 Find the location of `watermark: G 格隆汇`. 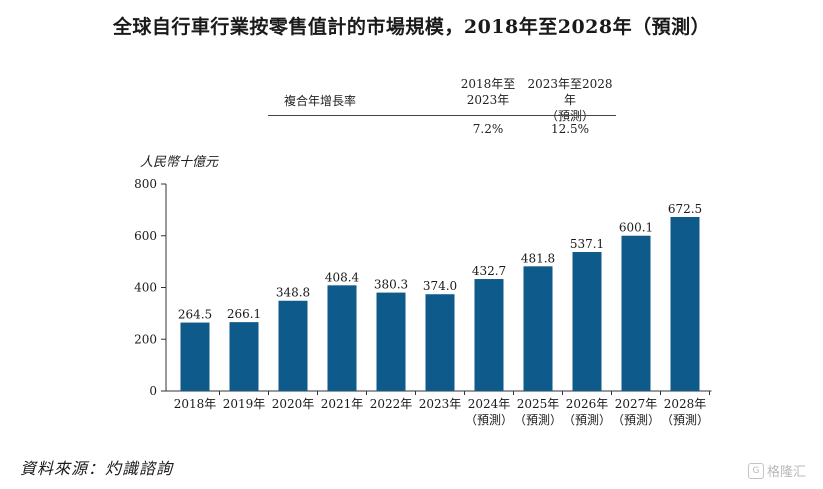

watermark: G 格隆汇 is located at coordinates (777, 470).